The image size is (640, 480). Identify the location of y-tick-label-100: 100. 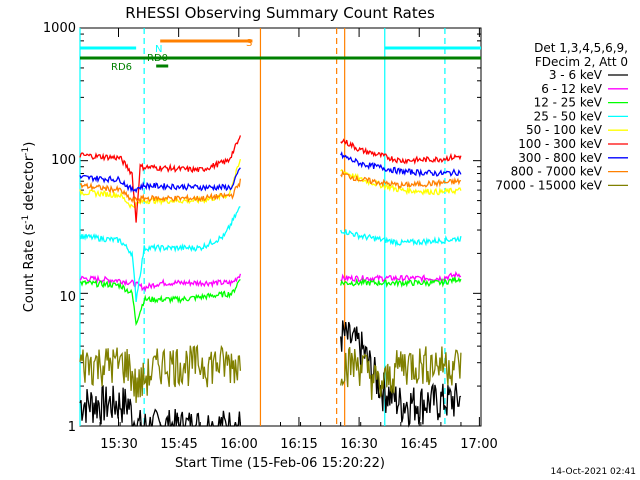
(63, 160).